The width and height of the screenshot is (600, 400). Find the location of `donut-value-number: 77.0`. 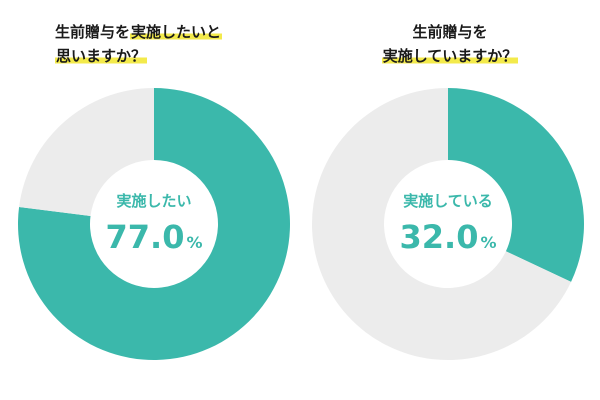

donut-value-number: 77.0 is located at coordinates (145, 237).